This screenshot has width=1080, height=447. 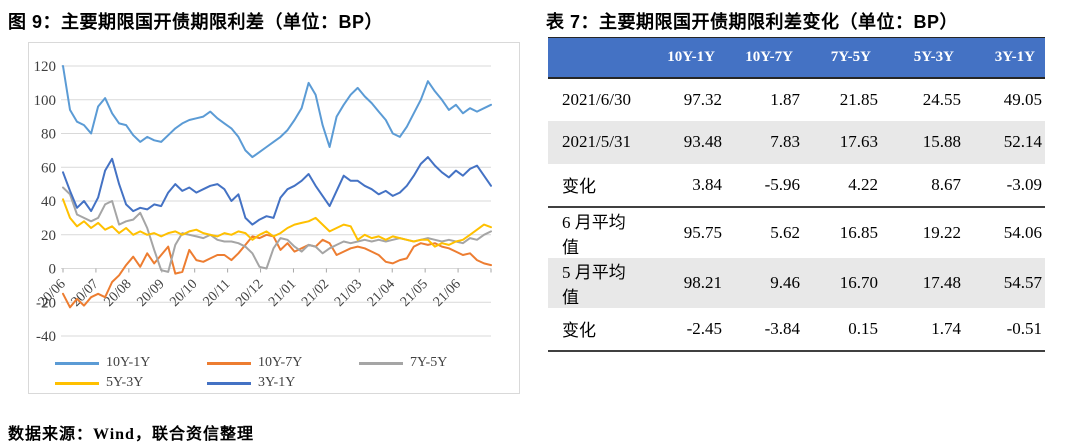 I want to click on value-cell: 15.88, so click(x=922, y=142).